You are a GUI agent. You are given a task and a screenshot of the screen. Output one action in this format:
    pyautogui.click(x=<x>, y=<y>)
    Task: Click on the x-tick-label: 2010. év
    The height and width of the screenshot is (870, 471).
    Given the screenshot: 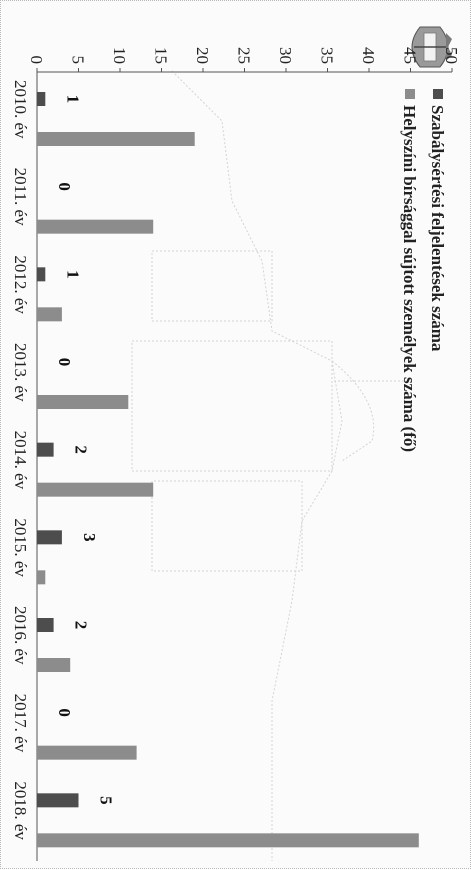 What is the action you would take?
    pyautogui.click(x=20, y=109)
    